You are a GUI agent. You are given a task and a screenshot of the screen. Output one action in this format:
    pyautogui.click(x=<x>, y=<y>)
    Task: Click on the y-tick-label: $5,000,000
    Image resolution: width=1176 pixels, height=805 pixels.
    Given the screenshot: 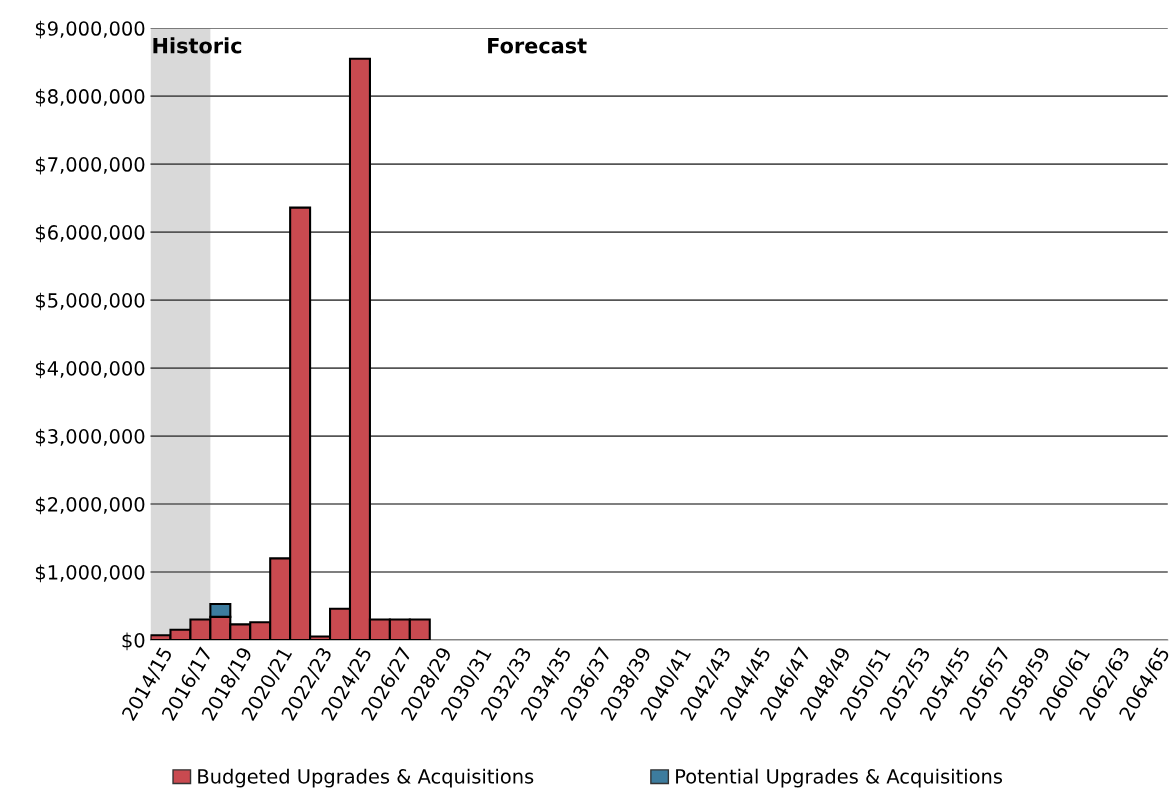 What is the action you would take?
    pyautogui.click(x=90, y=301)
    